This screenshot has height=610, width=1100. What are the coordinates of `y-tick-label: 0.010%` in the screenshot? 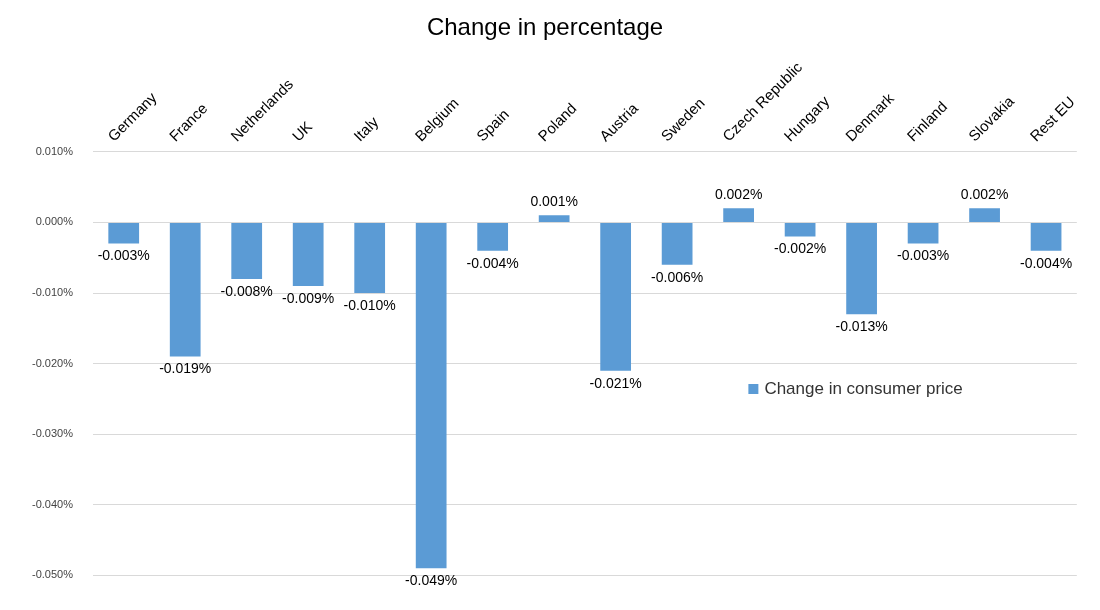 It's located at (54, 150).